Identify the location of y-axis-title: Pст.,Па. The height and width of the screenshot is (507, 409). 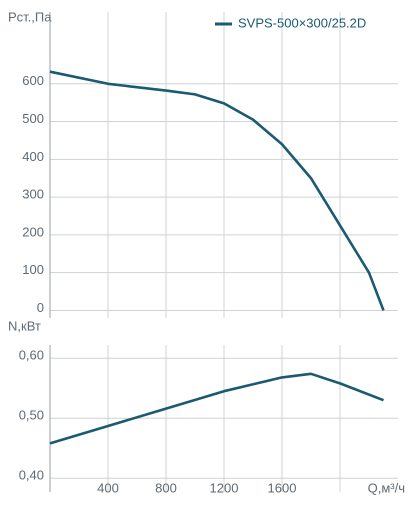
(30, 16).